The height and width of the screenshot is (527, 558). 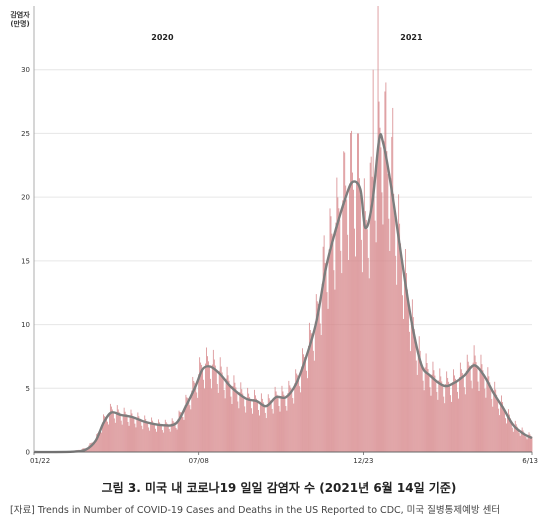 What do you see at coordinates (199, 461) in the screenshot?
I see `x-tick-label: 07/08` at bounding box center [199, 461].